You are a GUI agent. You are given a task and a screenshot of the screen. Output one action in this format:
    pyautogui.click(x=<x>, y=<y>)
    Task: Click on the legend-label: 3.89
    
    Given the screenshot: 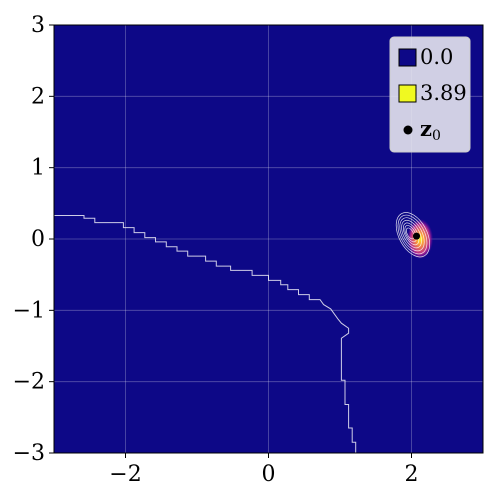 What is the action you would take?
    pyautogui.click(x=443, y=93)
    